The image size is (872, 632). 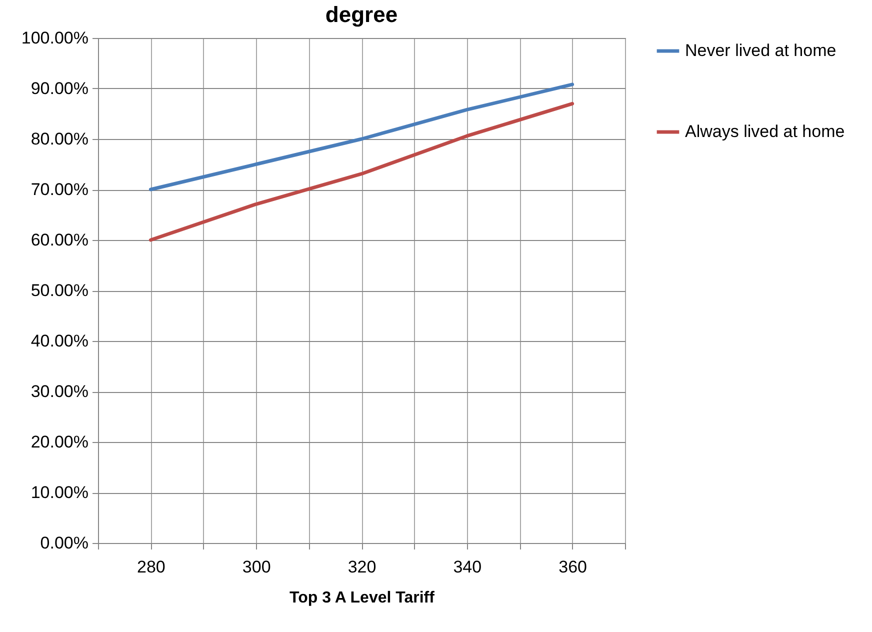 What do you see at coordinates (572, 567) in the screenshot?
I see `x-tick-label: 360` at bounding box center [572, 567].